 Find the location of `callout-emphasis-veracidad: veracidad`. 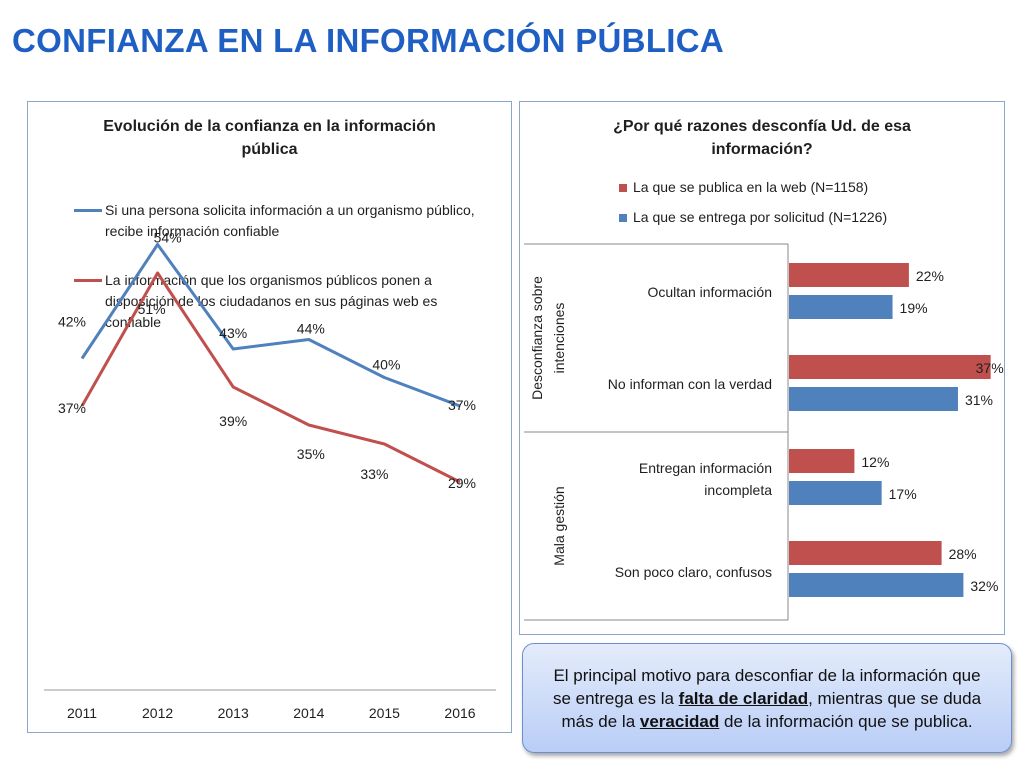

callout-emphasis-veracidad: veracidad is located at coordinates (679, 721).